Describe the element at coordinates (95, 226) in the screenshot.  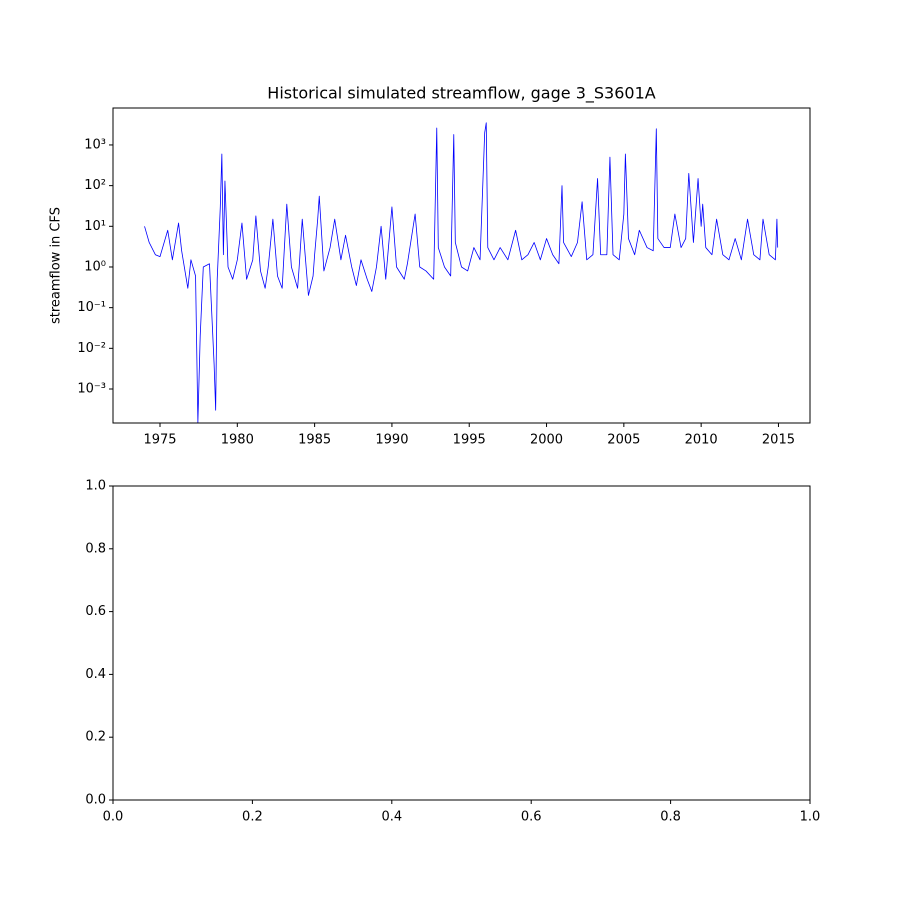
I see `y-tick-label: 10¹` at that location.